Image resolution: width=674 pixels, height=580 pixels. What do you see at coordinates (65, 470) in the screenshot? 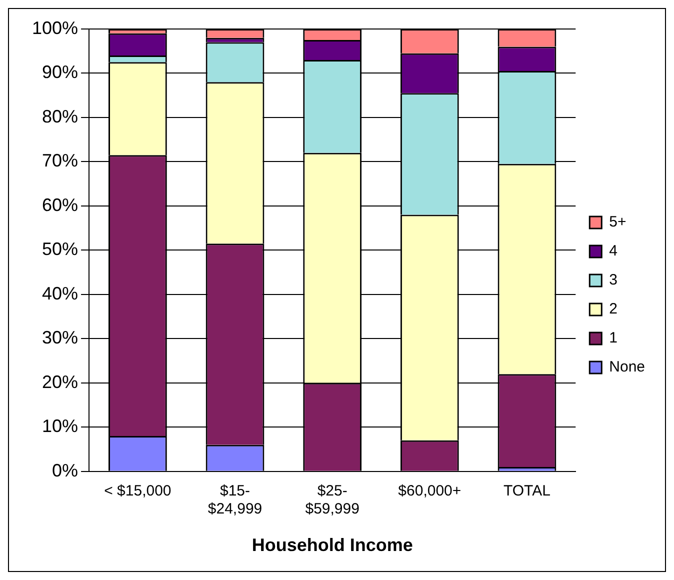
I see `y-tick-label: 0%` at bounding box center [65, 470].